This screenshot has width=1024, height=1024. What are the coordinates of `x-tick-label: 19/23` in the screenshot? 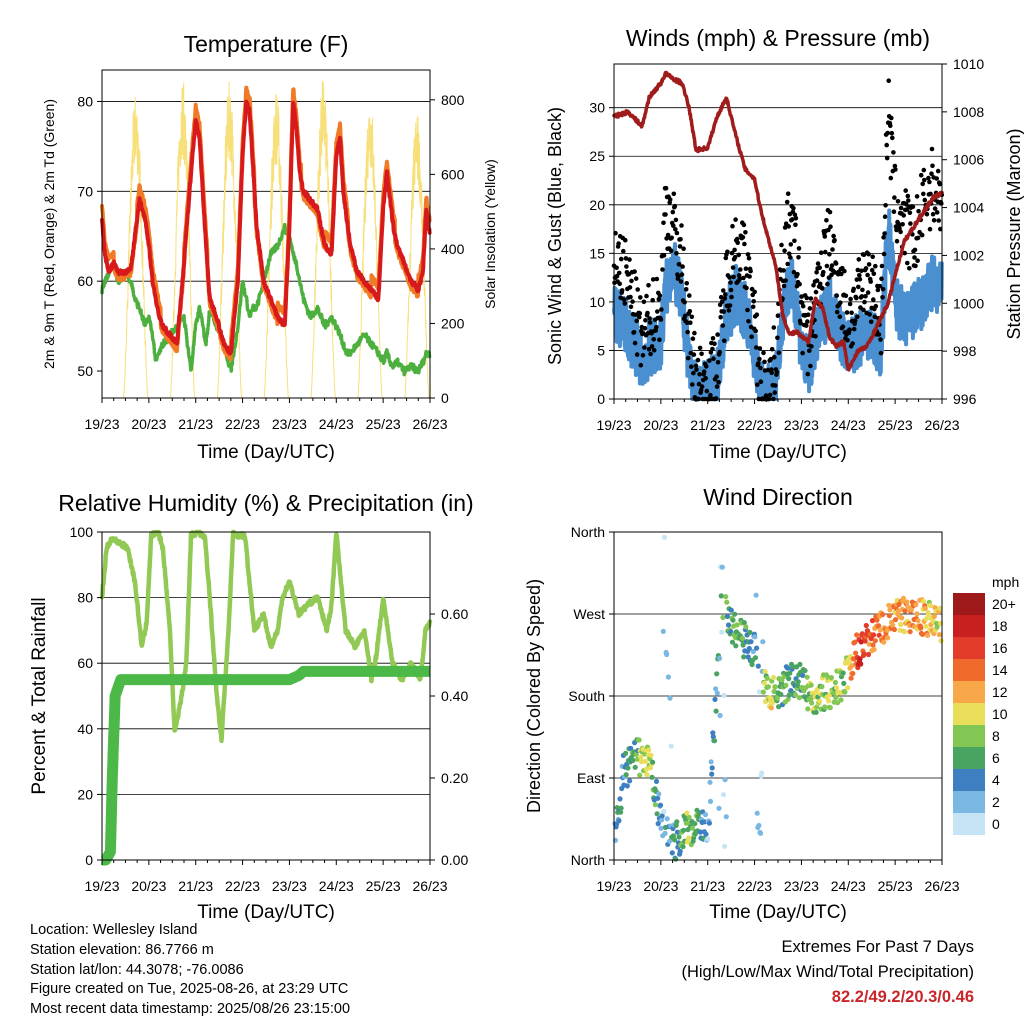 It's located at (101, 886).